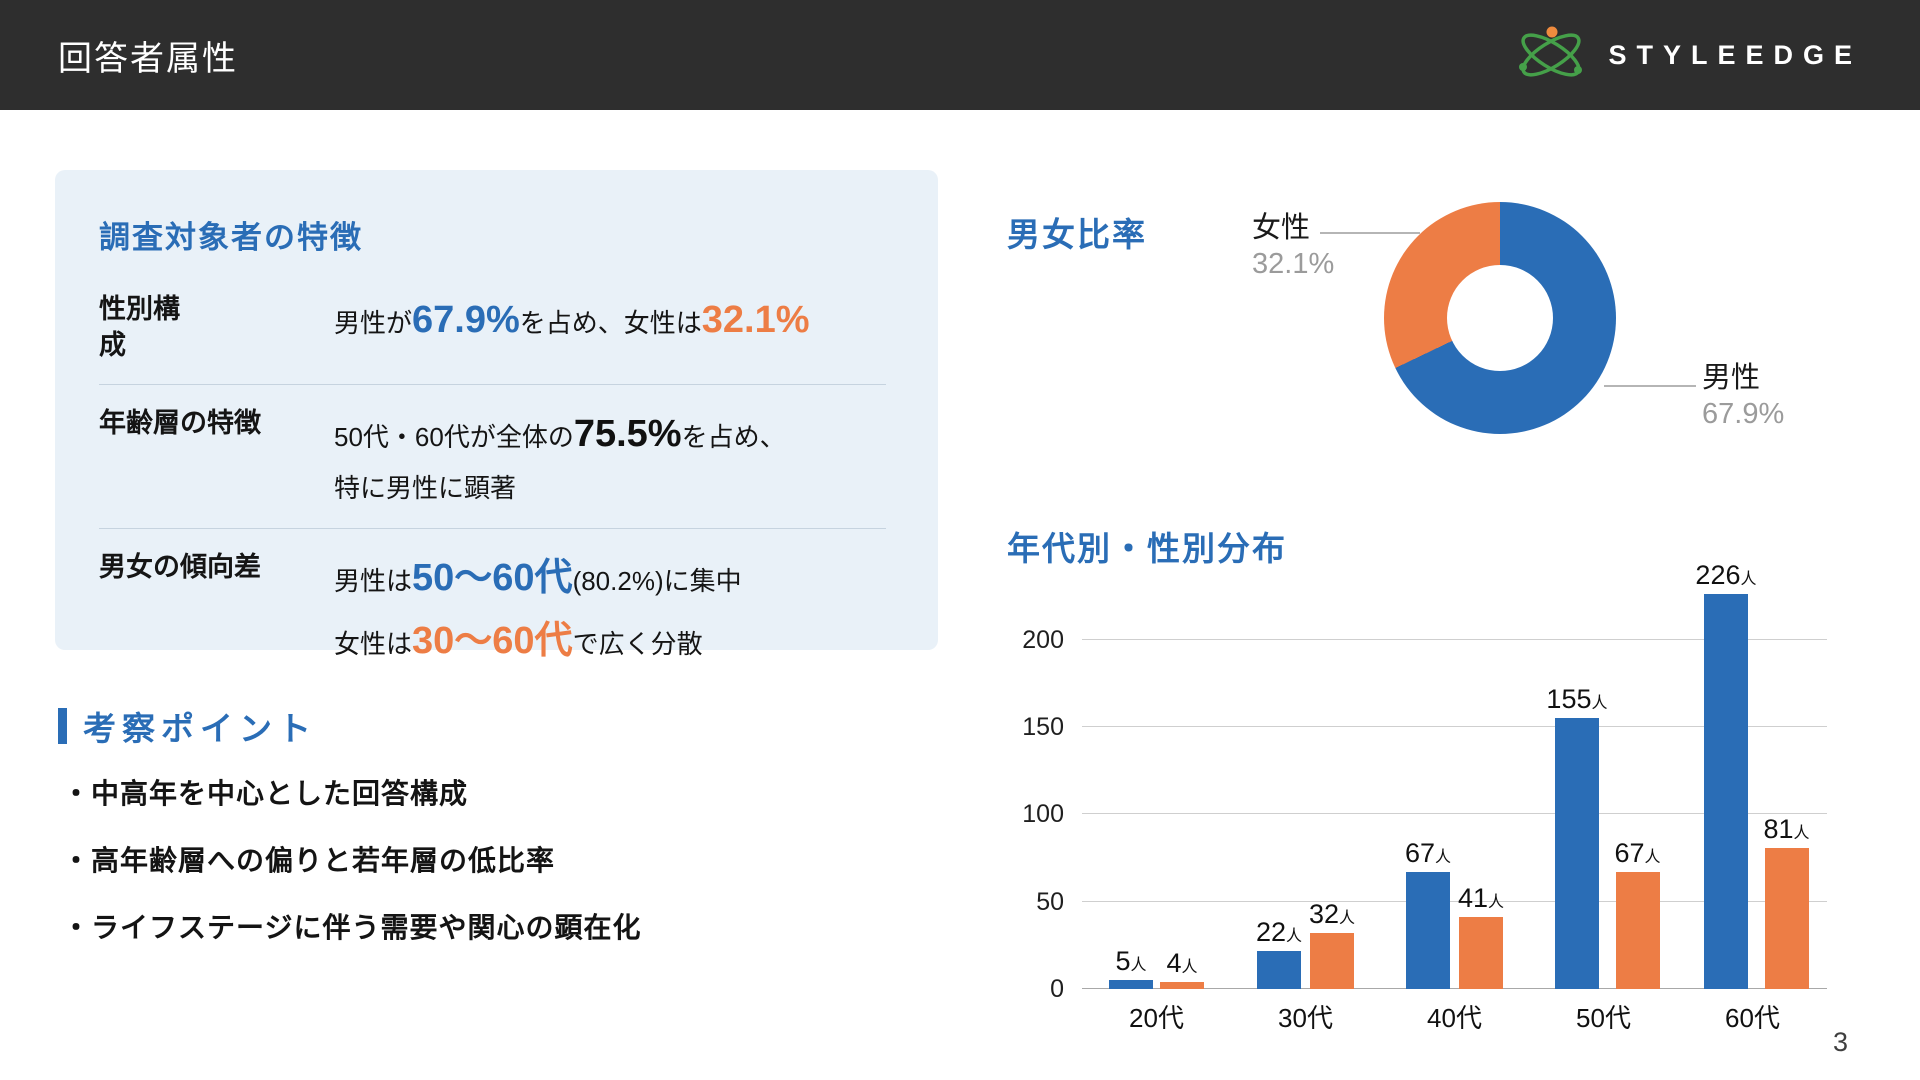  I want to click on x-axis-label: 50代, so click(1603, 1018).